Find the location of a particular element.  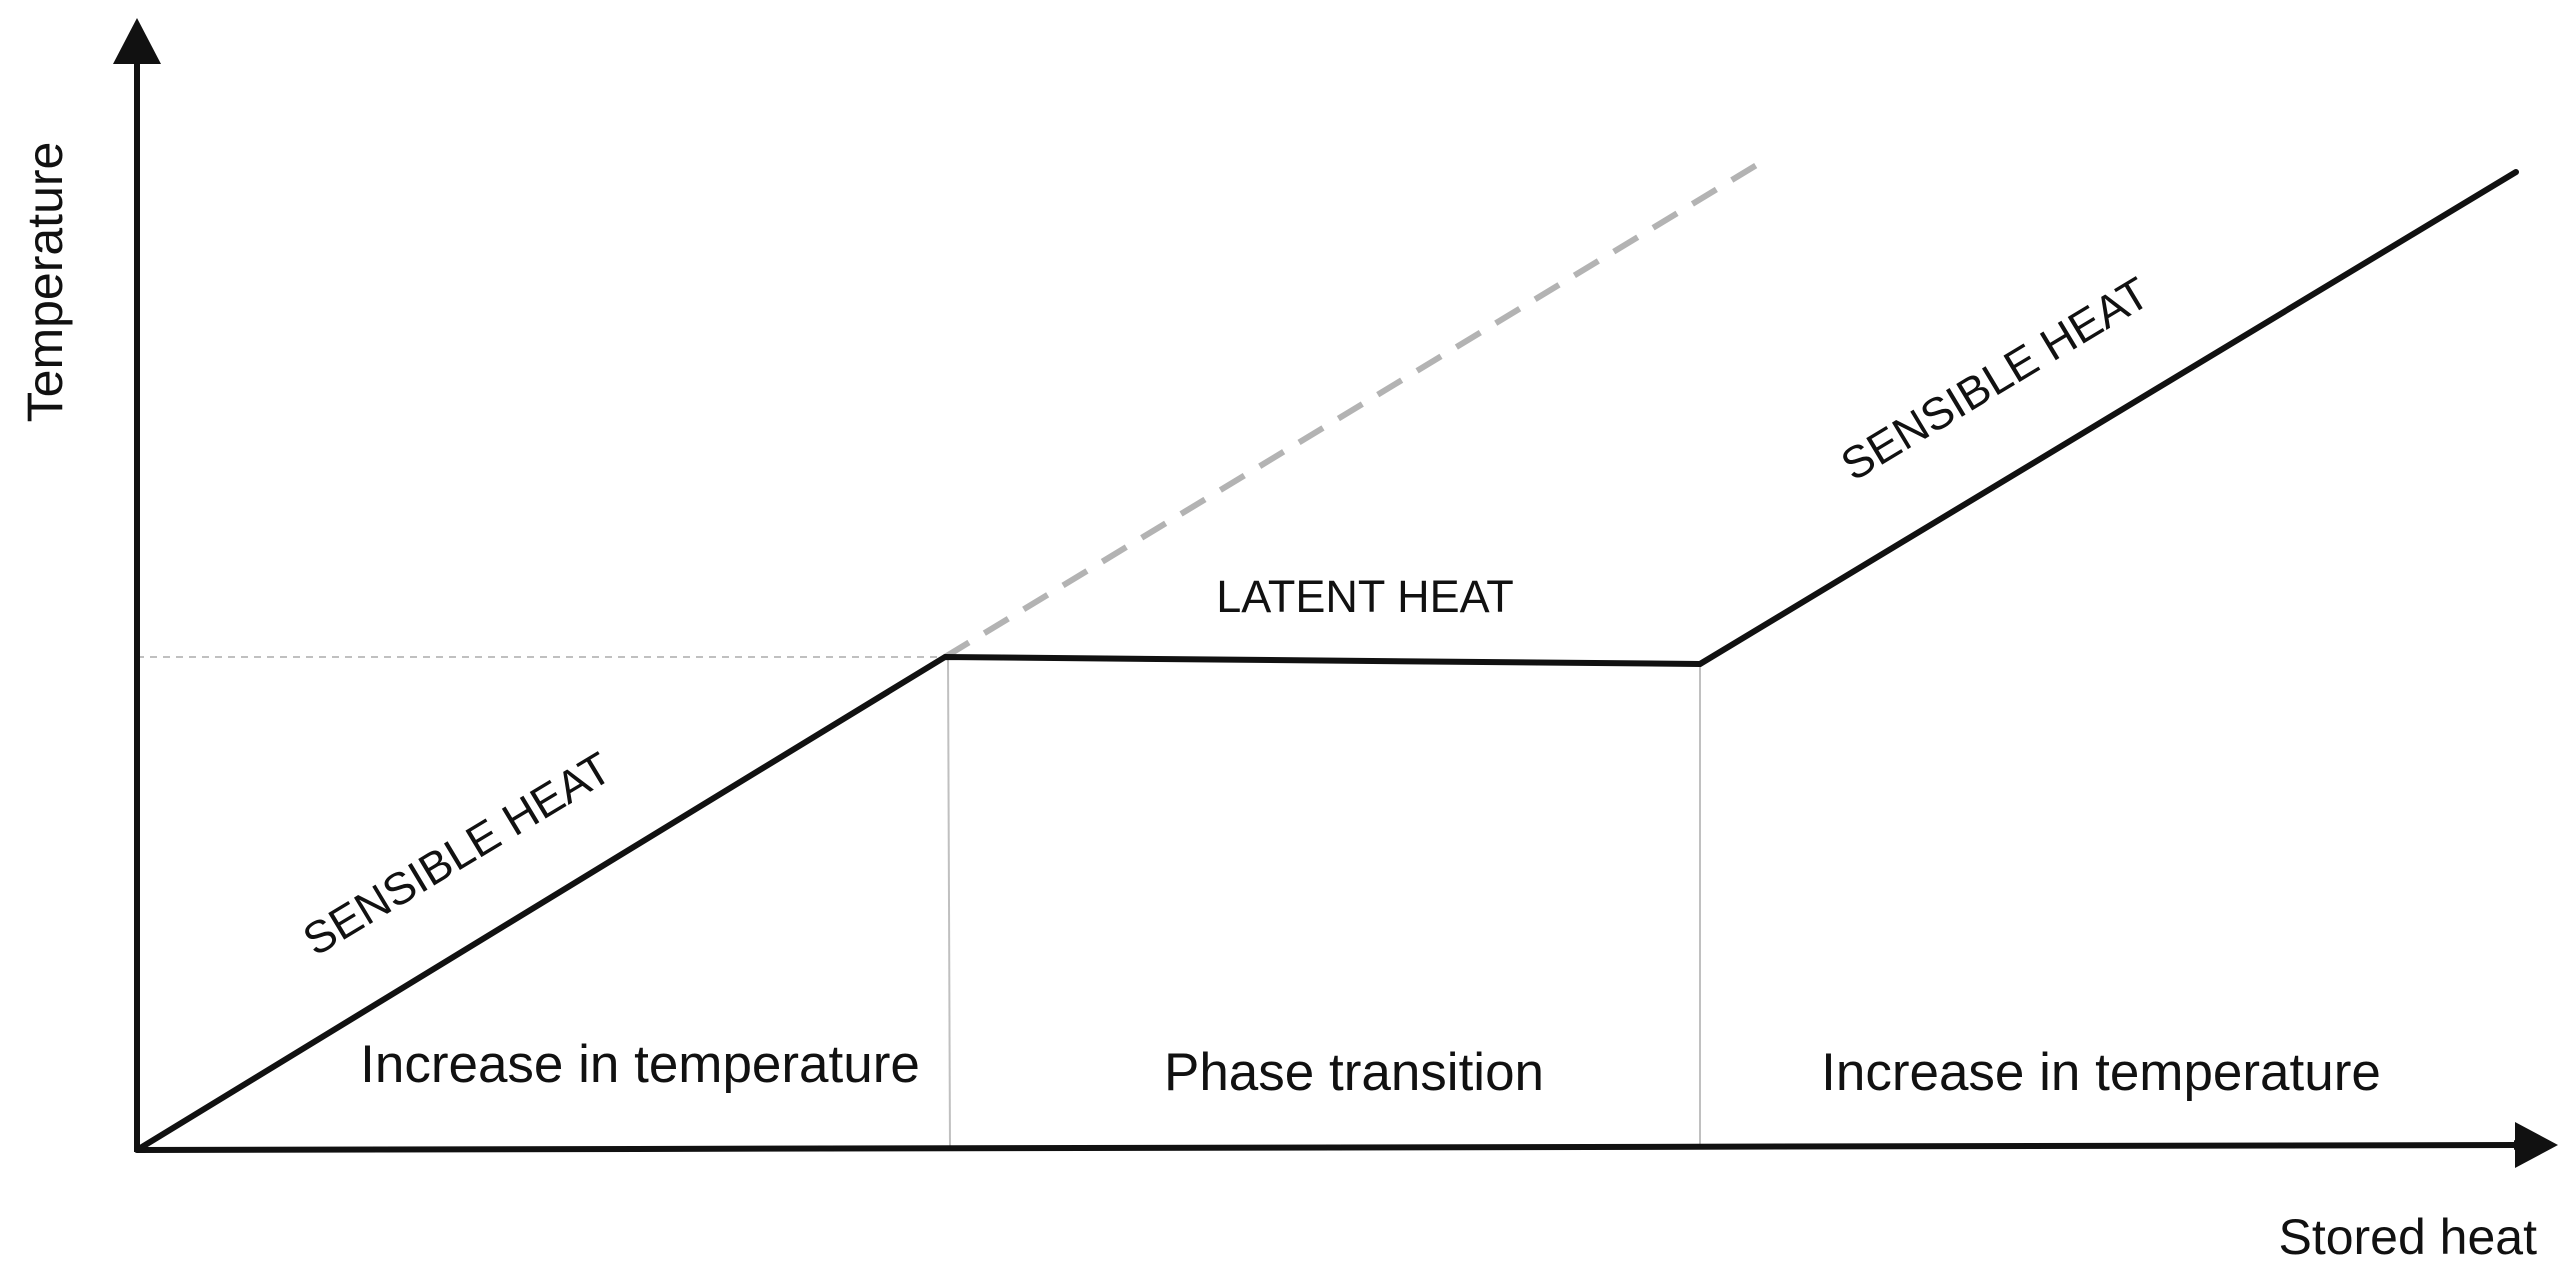

sensible-heat-label-2: SENSIBLE HEAT is located at coordinates (1995, 379).